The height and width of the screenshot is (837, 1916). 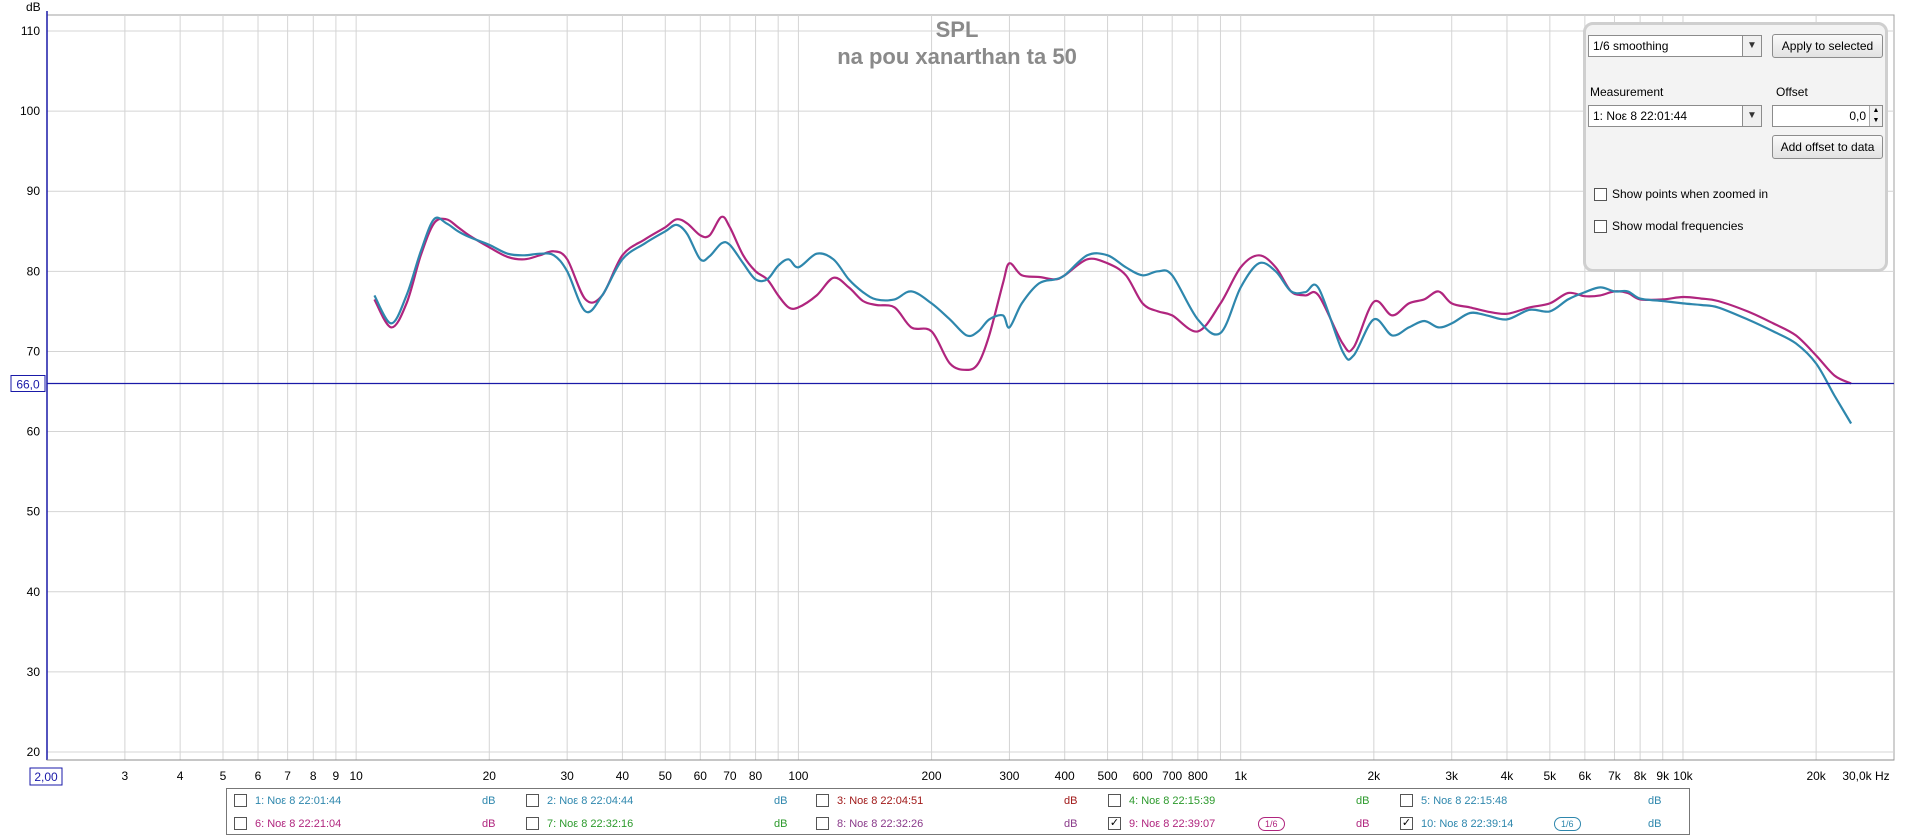 What do you see at coordinates (1615, 776) in the screenshot?
I see `x-tick-label: 7k` at bounding box center [1615, 776].